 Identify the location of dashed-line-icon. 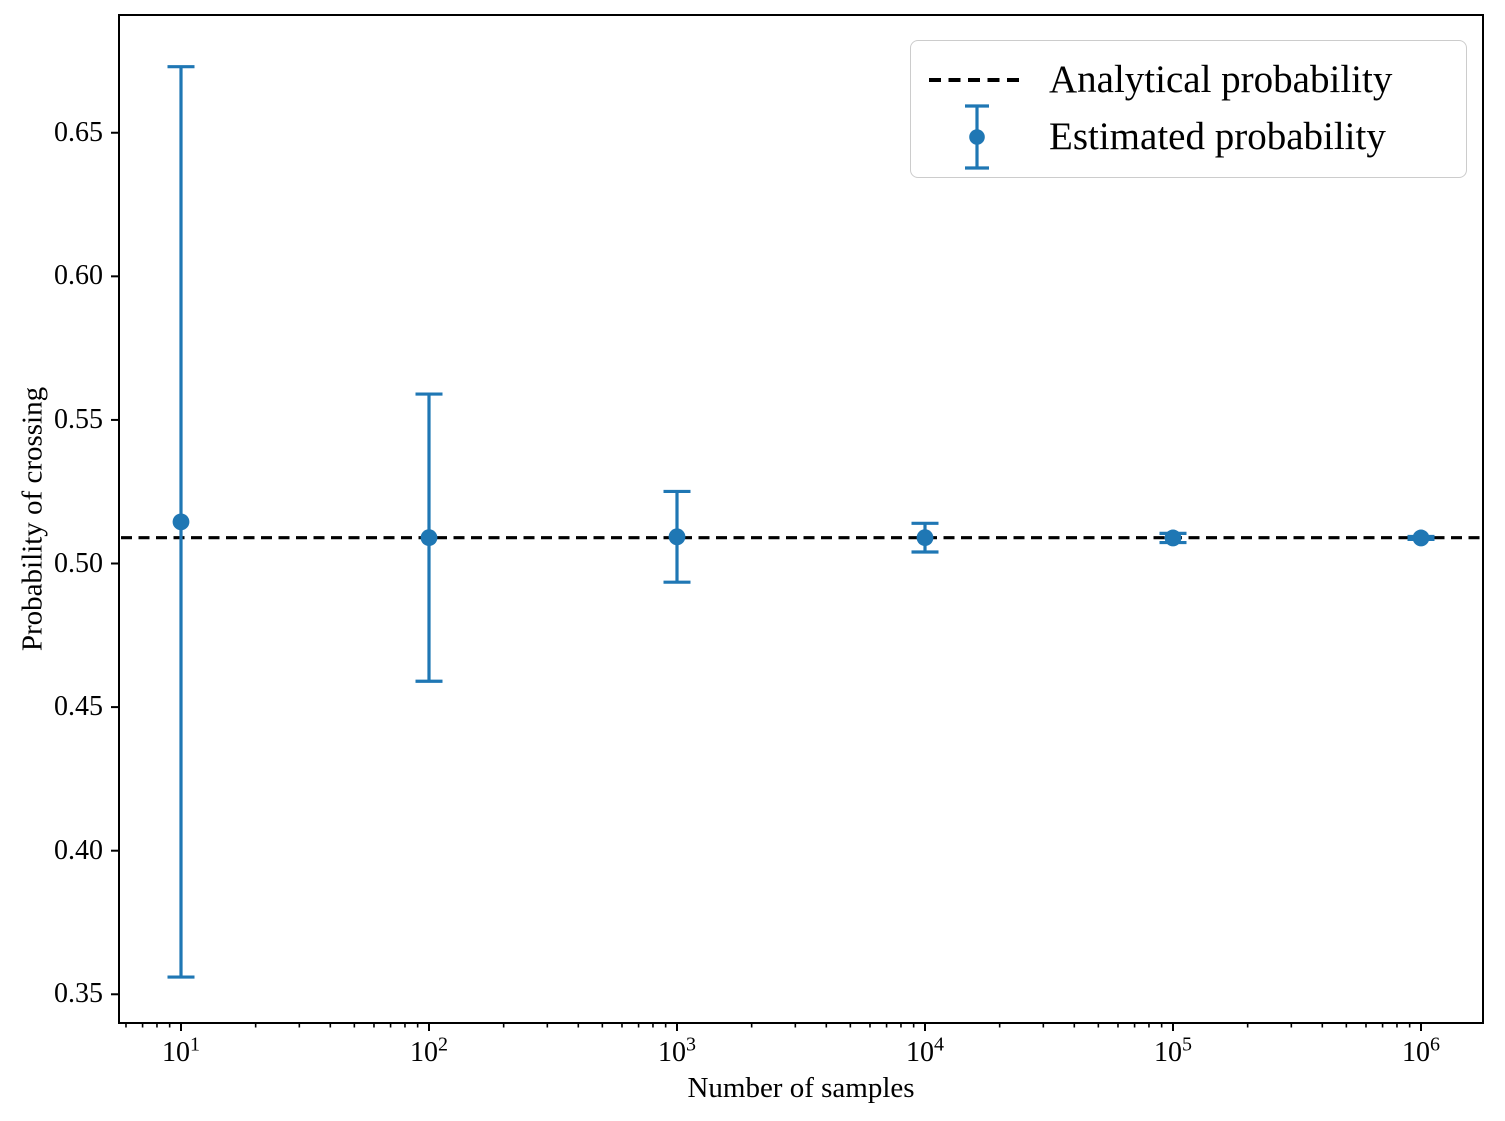
(977, 79).